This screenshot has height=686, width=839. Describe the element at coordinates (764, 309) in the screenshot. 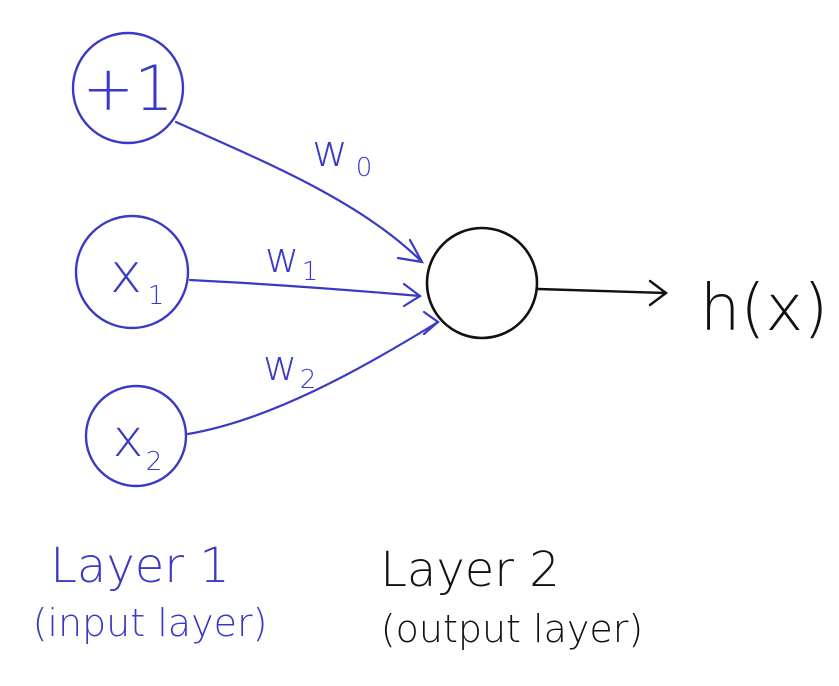

I see `output-label: h(x)` at that location.